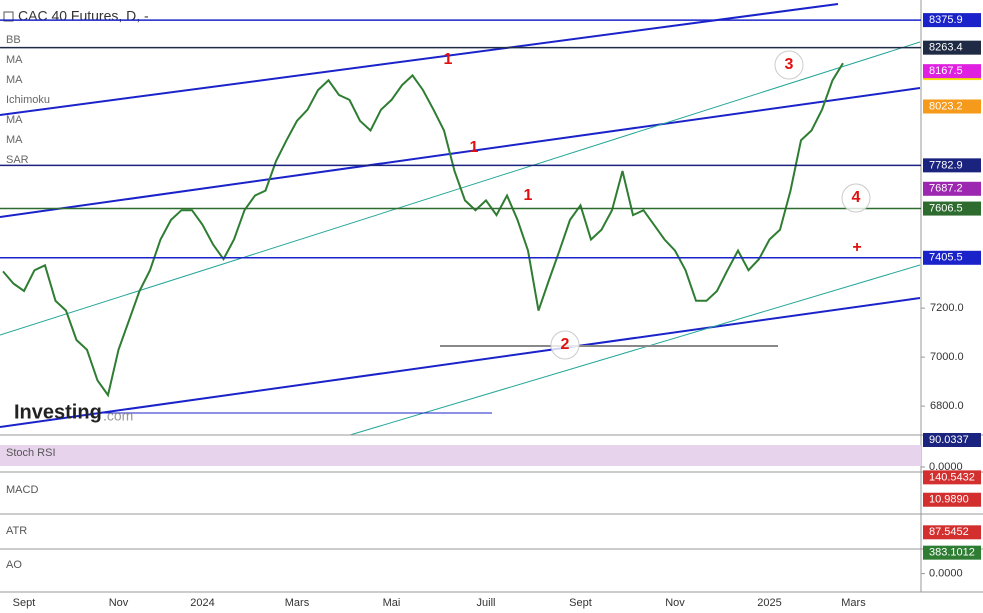 Image resolution: width=983 pixels, height=613 pixels. Describe the element at coordinates (13, 40) in the screenshot. I see `indicator-label: BB` at that location.